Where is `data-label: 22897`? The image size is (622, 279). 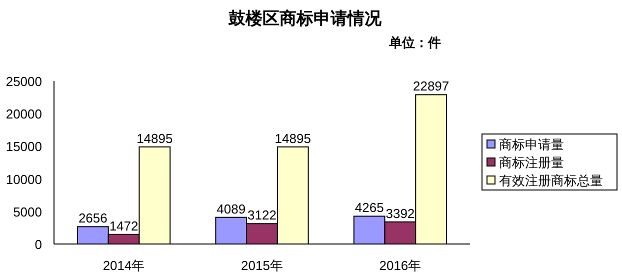 data-label: 22897 is located at coordinates (431, 86).